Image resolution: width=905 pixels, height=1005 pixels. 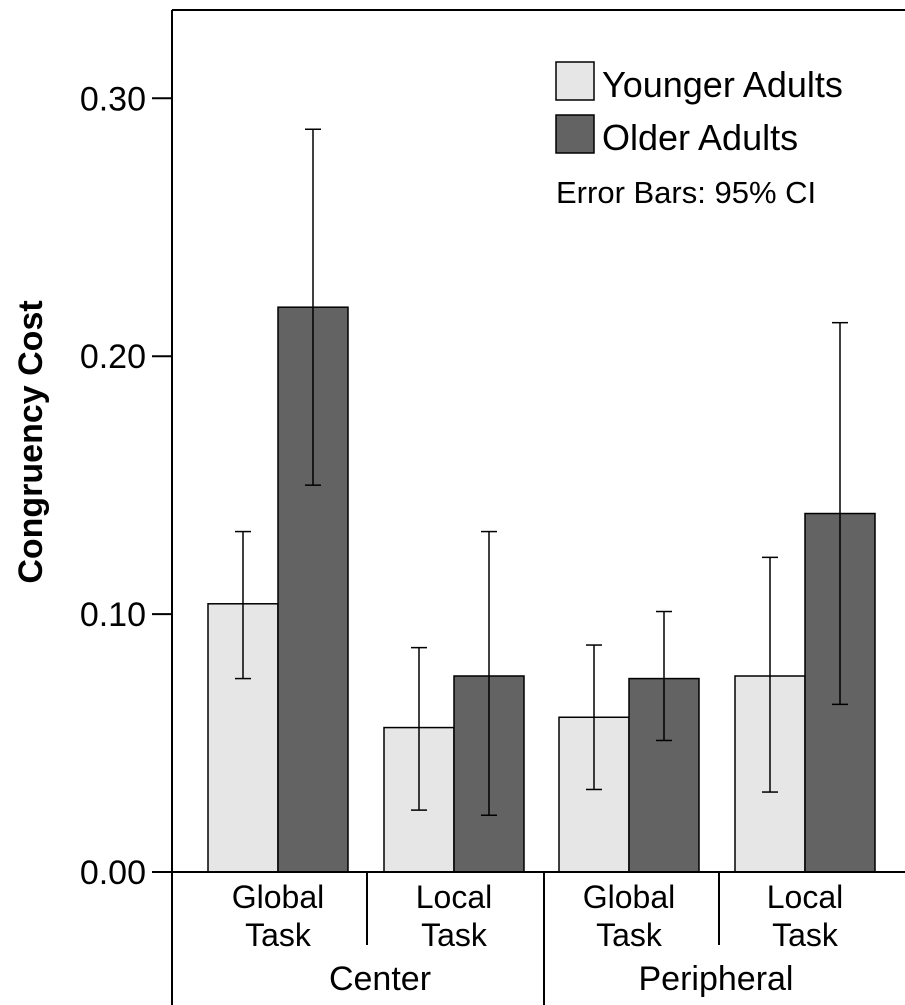 What do you see at coordinates (575, 134) in the screenshot?
I see `legend-swatch-older-adults` at bounding box center [575, 134].